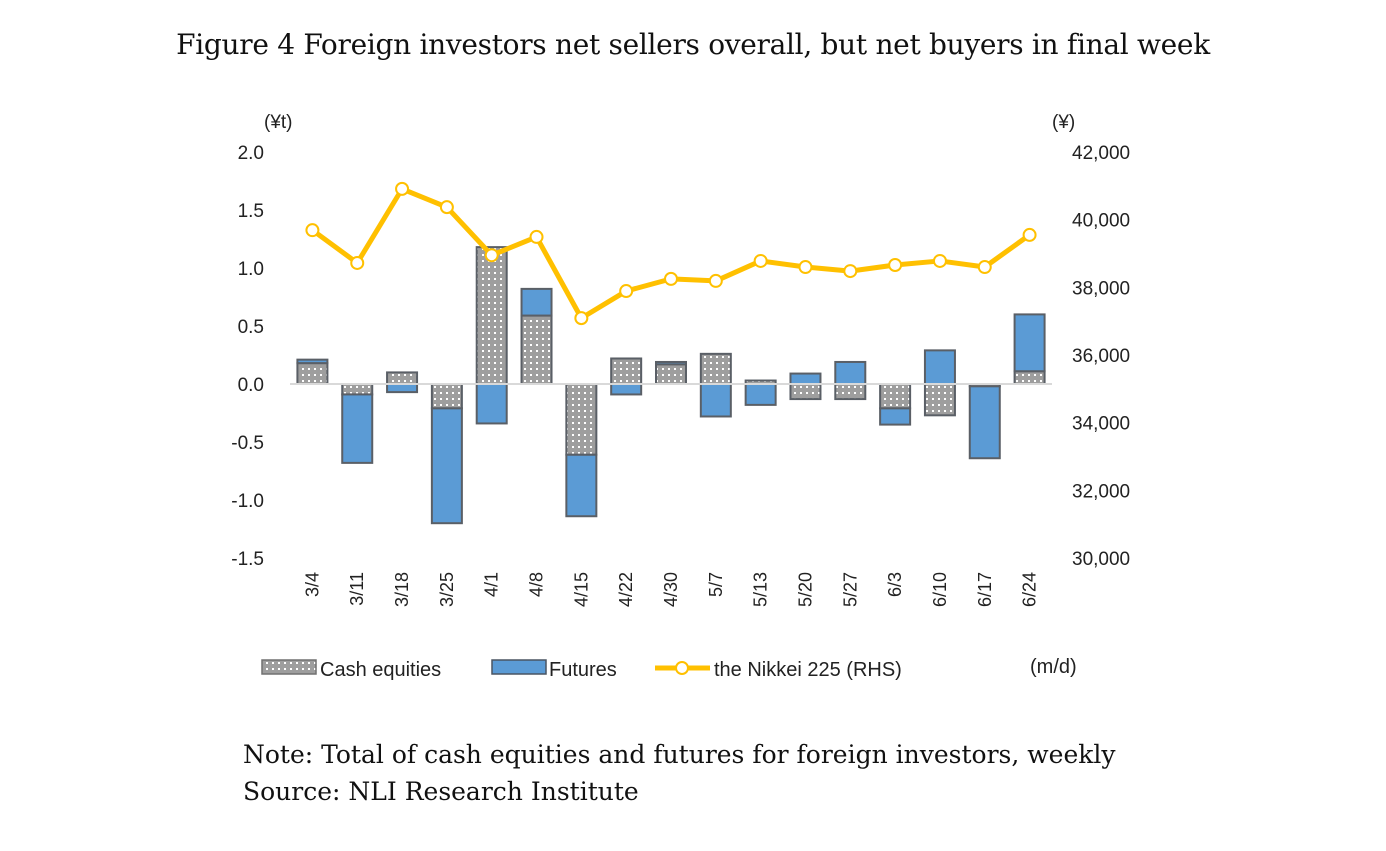 This screenshot has height=851, width=1386. What do you see at coordinates (247, 356) in the screenshot?
I see `left-axis: 2.0 1.5 1.0 0.5 0.0 -0.5 -1.0 -1.5` at bounding box center [247, 356].